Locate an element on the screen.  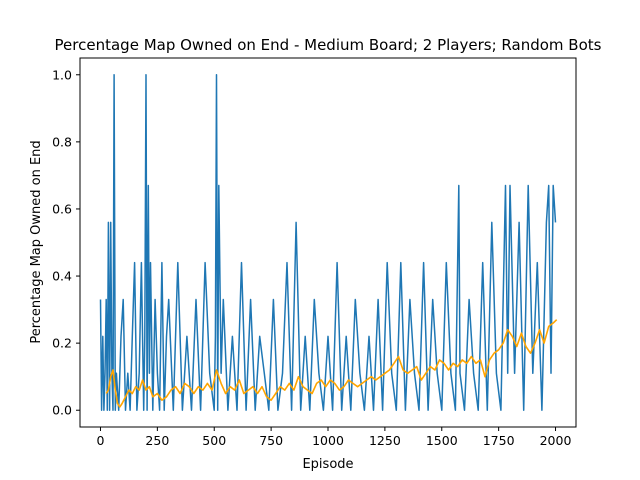
x-tick-label: 1250 is located at coordinates (385, 440).